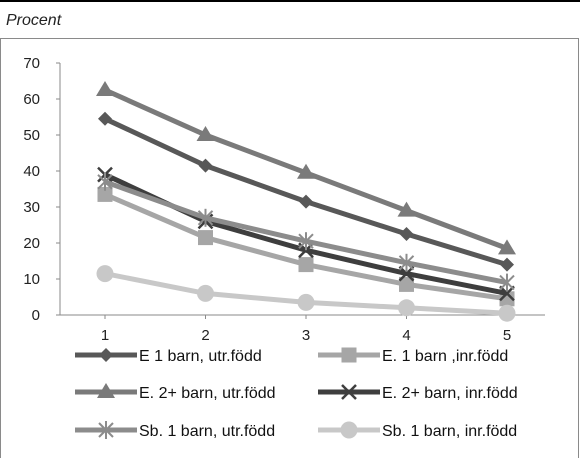 Image resolution: width=580 pixels, height=458 pixels. Describe the element at coordinates (207, 393) in the screenshot. I see `legend-label: E. 2+ barn, utr.född` at that location.